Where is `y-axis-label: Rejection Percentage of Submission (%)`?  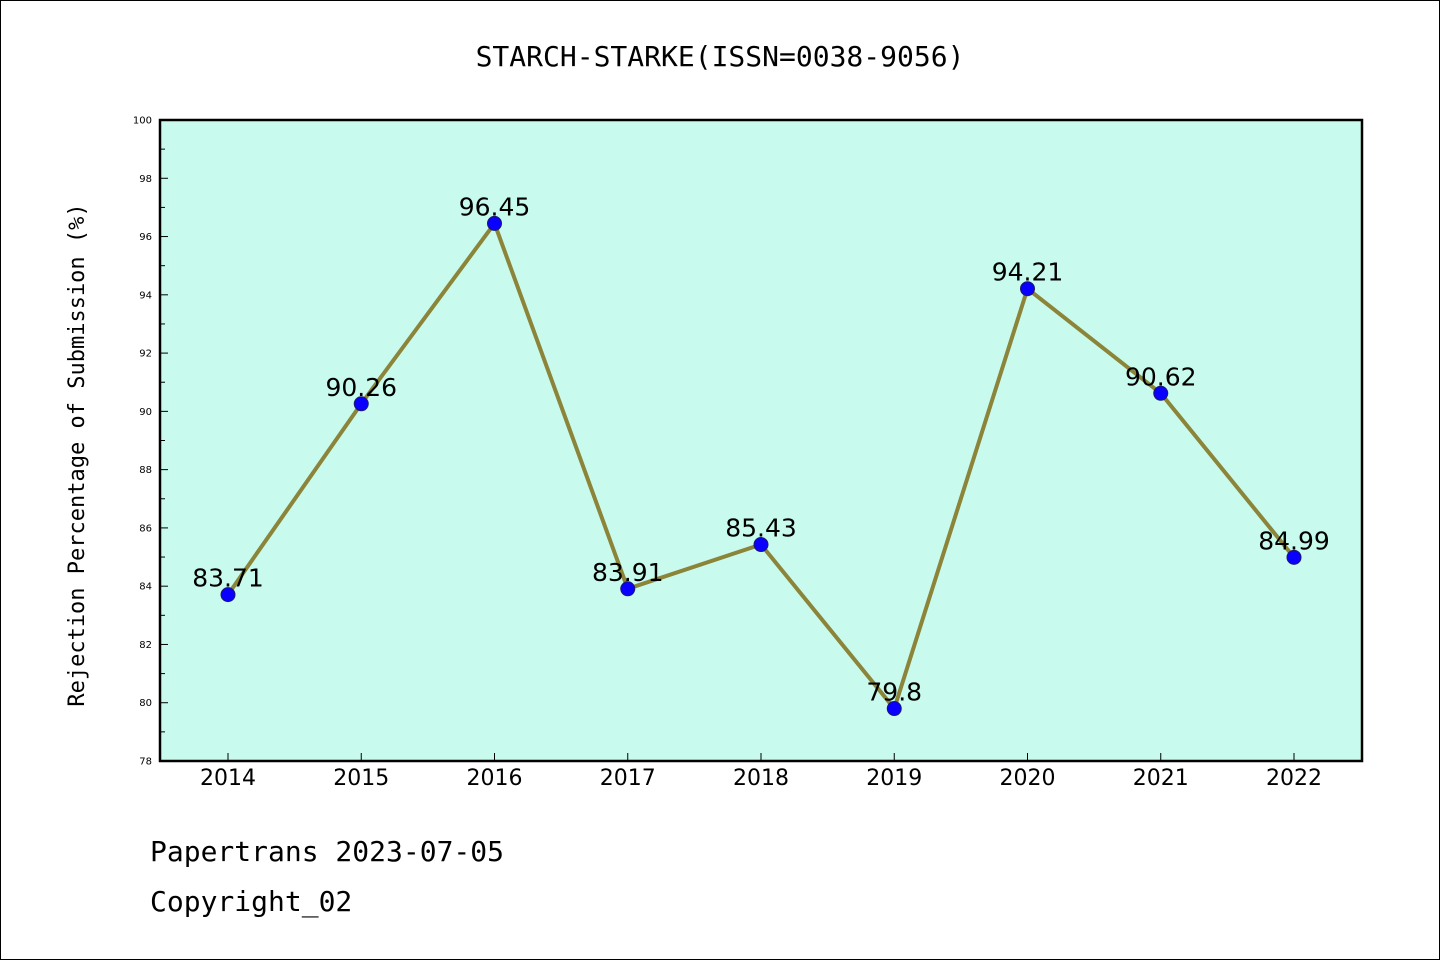
y-axis-label: Rejection Percentage of Submission (%) is located at coordinates (77, 454).